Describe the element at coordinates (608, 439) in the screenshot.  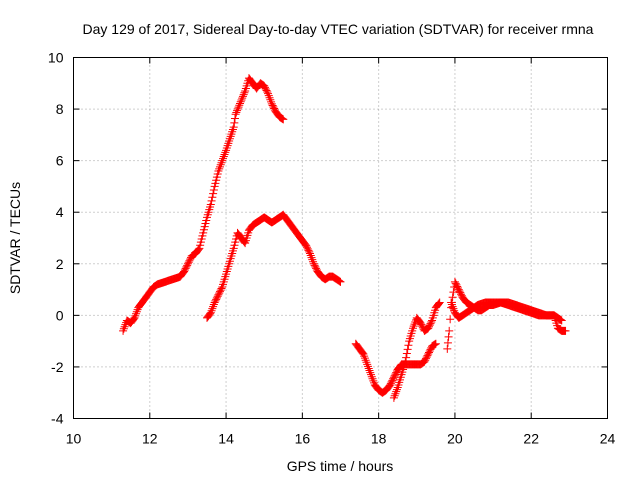
I see `x-tick-label: 24` at that location.